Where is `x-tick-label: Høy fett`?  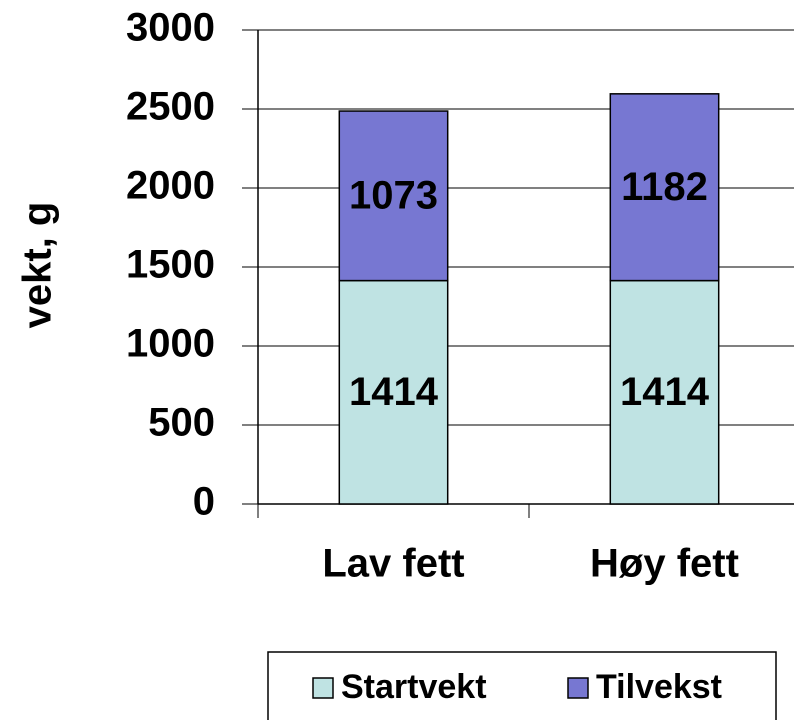
x-tick-label: Høy fett is located at coordinates (664, 564).